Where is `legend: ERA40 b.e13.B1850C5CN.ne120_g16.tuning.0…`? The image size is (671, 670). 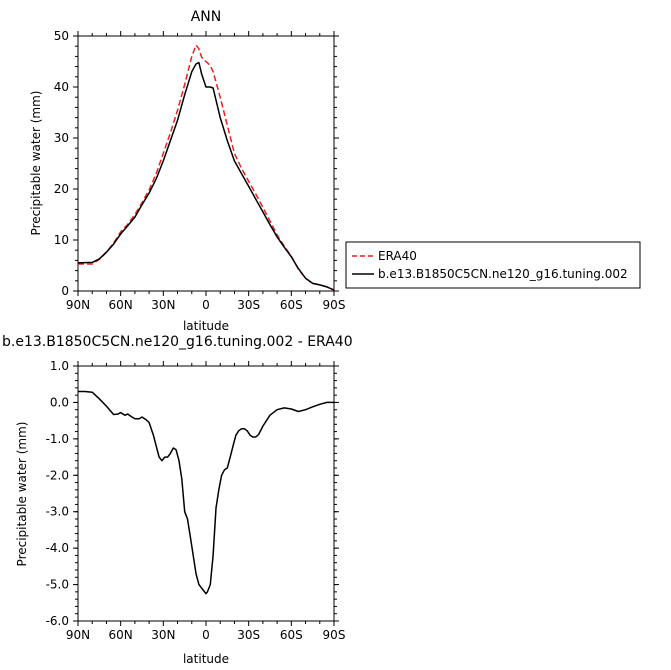
legend: ERA40 b.e13.B1850C5CN.ne120_g16.tuning.0… is located at coordinates (493, 265).